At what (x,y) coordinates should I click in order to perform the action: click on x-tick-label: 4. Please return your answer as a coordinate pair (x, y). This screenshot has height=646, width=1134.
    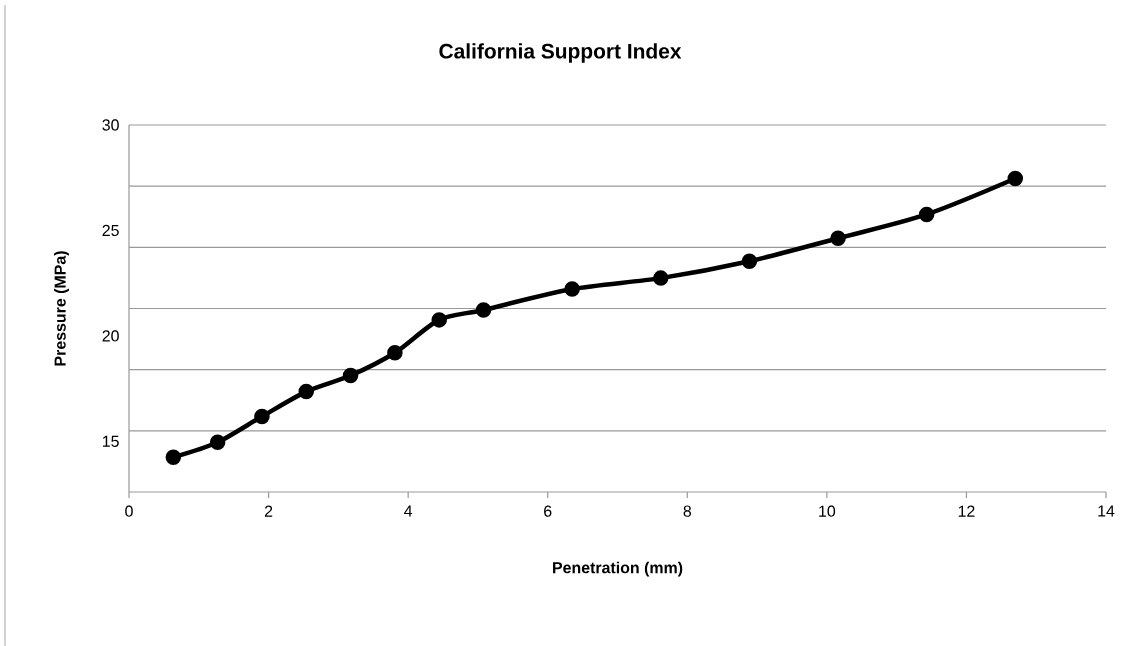
    Looking at the image, I should click on (408, 511).